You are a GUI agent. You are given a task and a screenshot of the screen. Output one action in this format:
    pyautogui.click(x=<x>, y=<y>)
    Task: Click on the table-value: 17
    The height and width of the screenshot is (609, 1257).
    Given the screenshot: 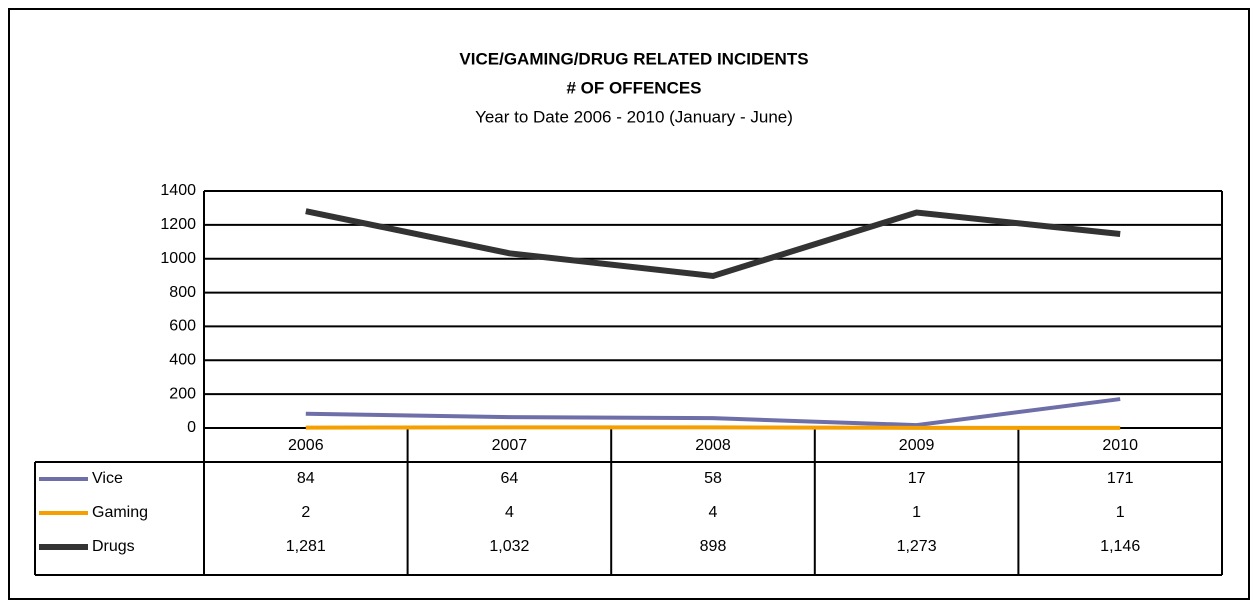 What is the action you would take?
    pyautogui.click(x=917, y=478)
    